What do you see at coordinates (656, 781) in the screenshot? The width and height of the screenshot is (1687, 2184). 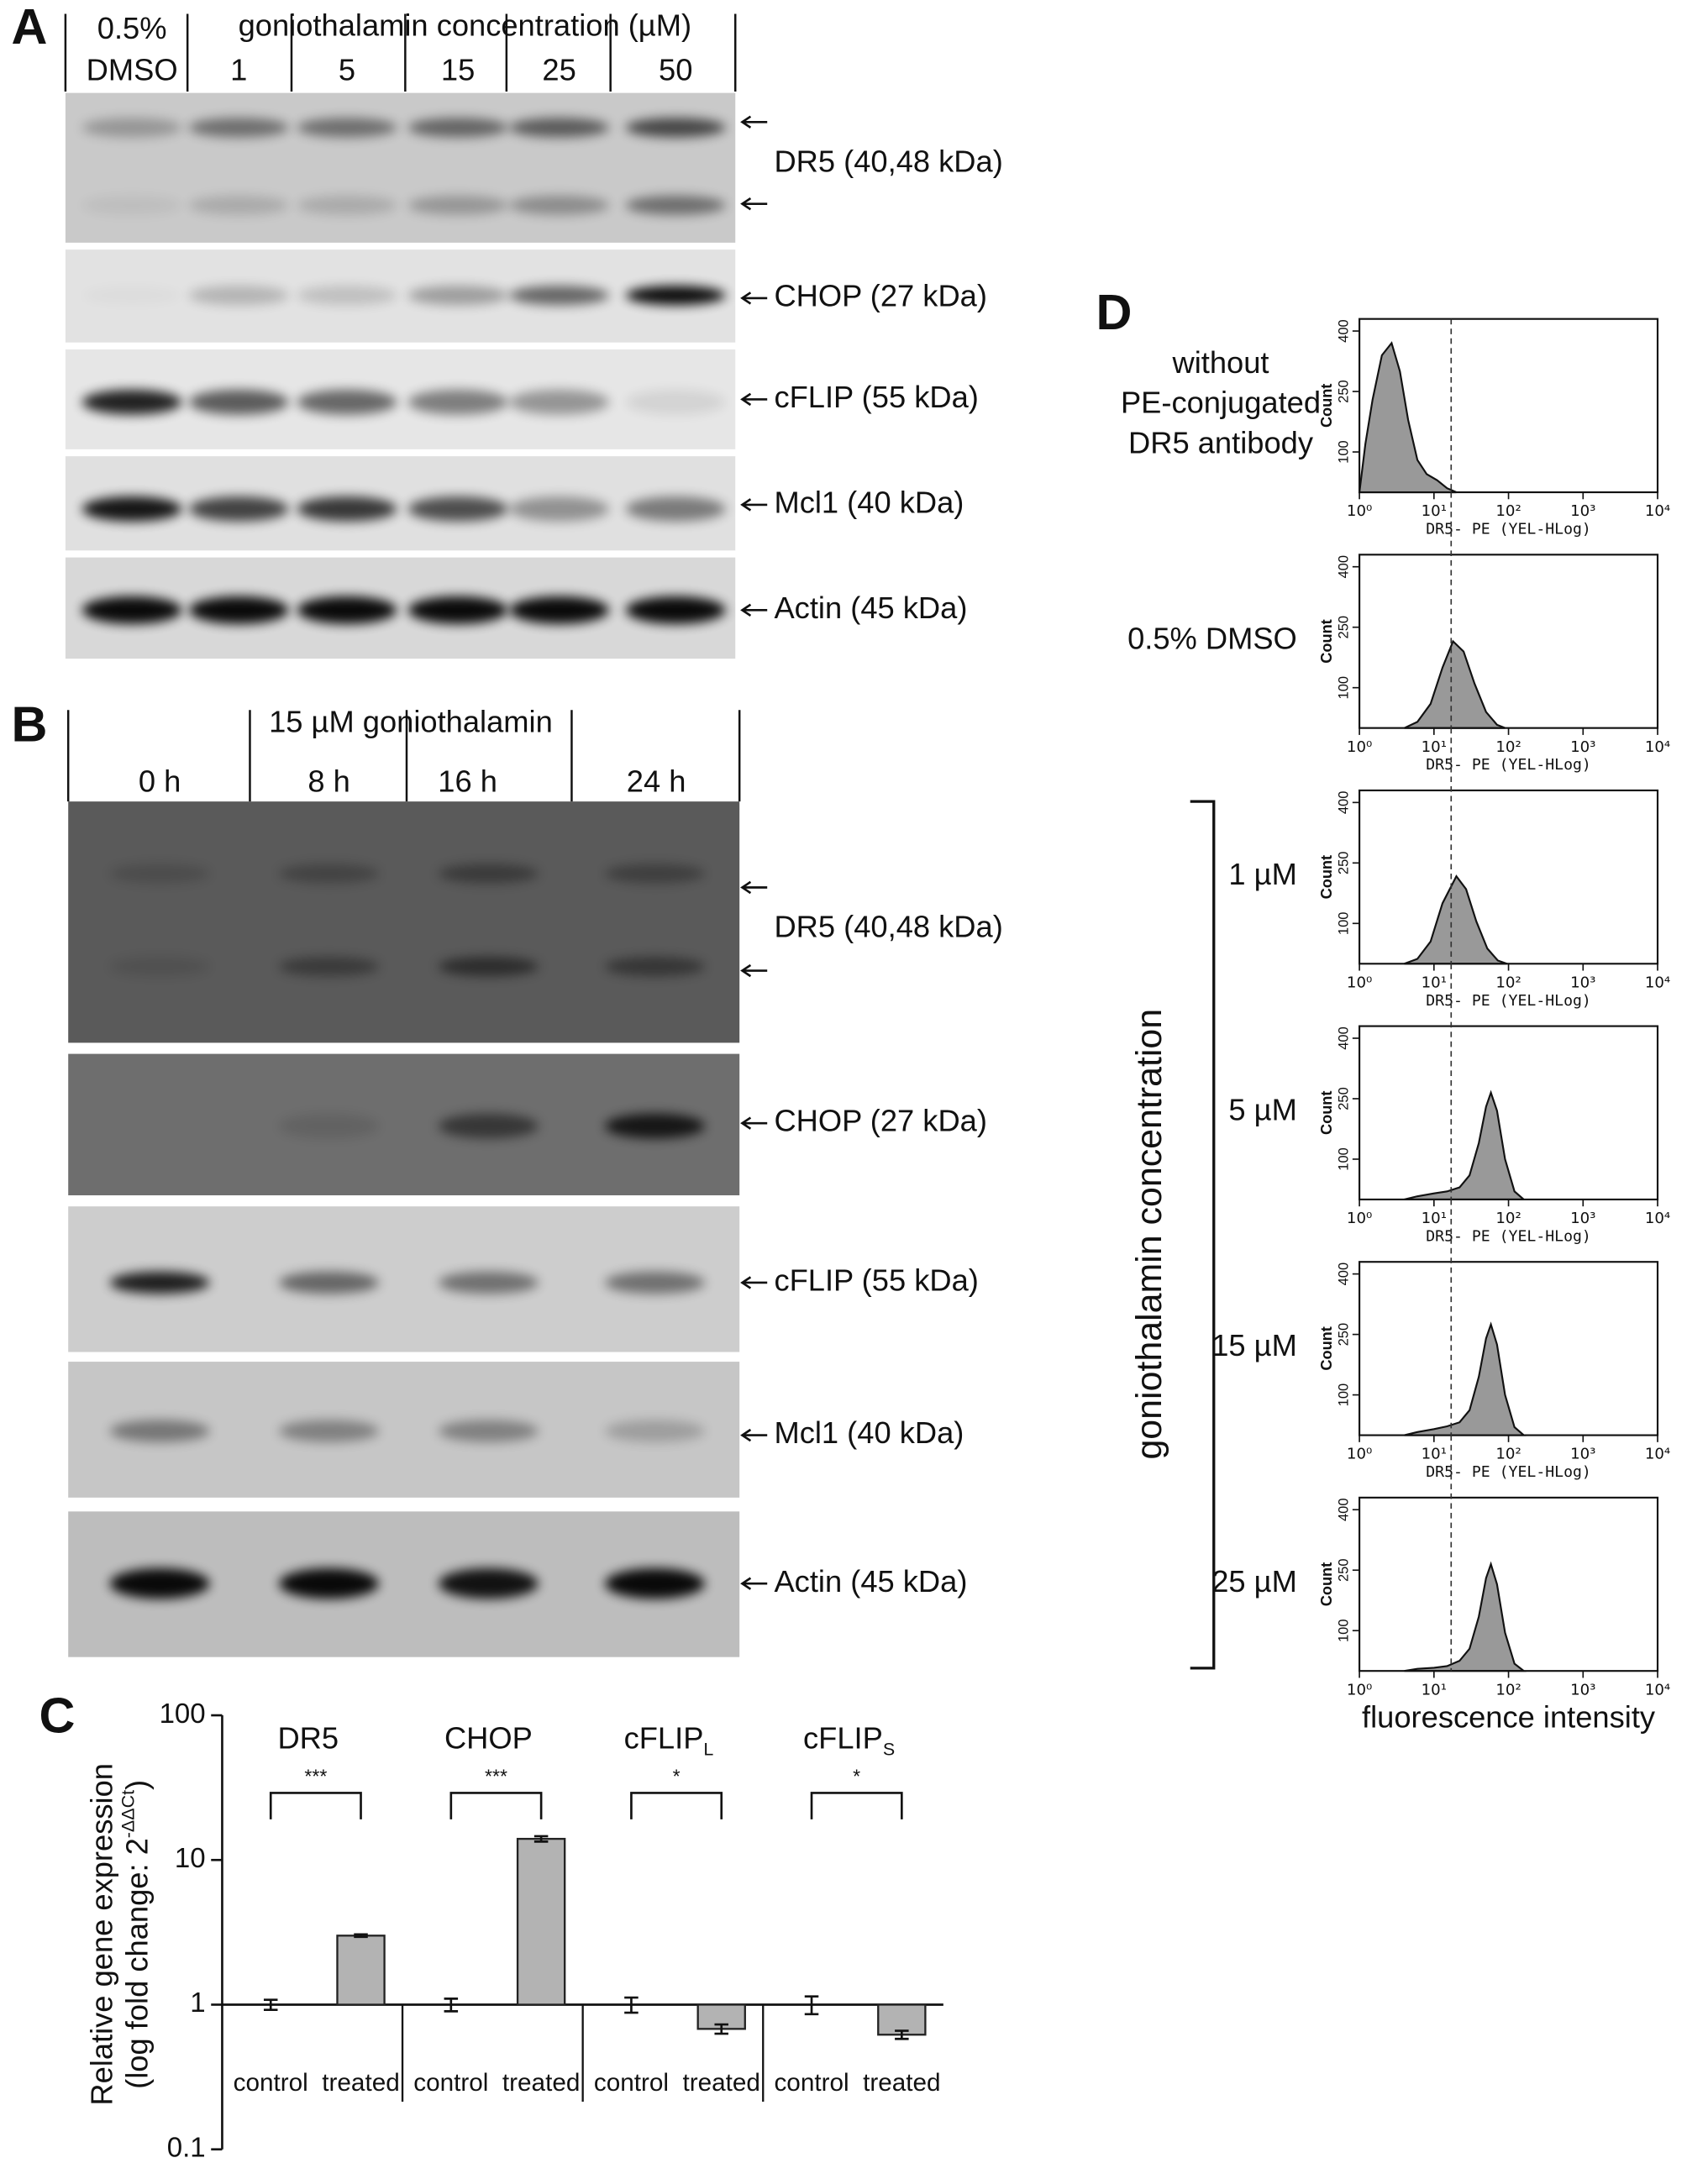 I see `lane-label: 24 h` at bounding box center [656, 781].